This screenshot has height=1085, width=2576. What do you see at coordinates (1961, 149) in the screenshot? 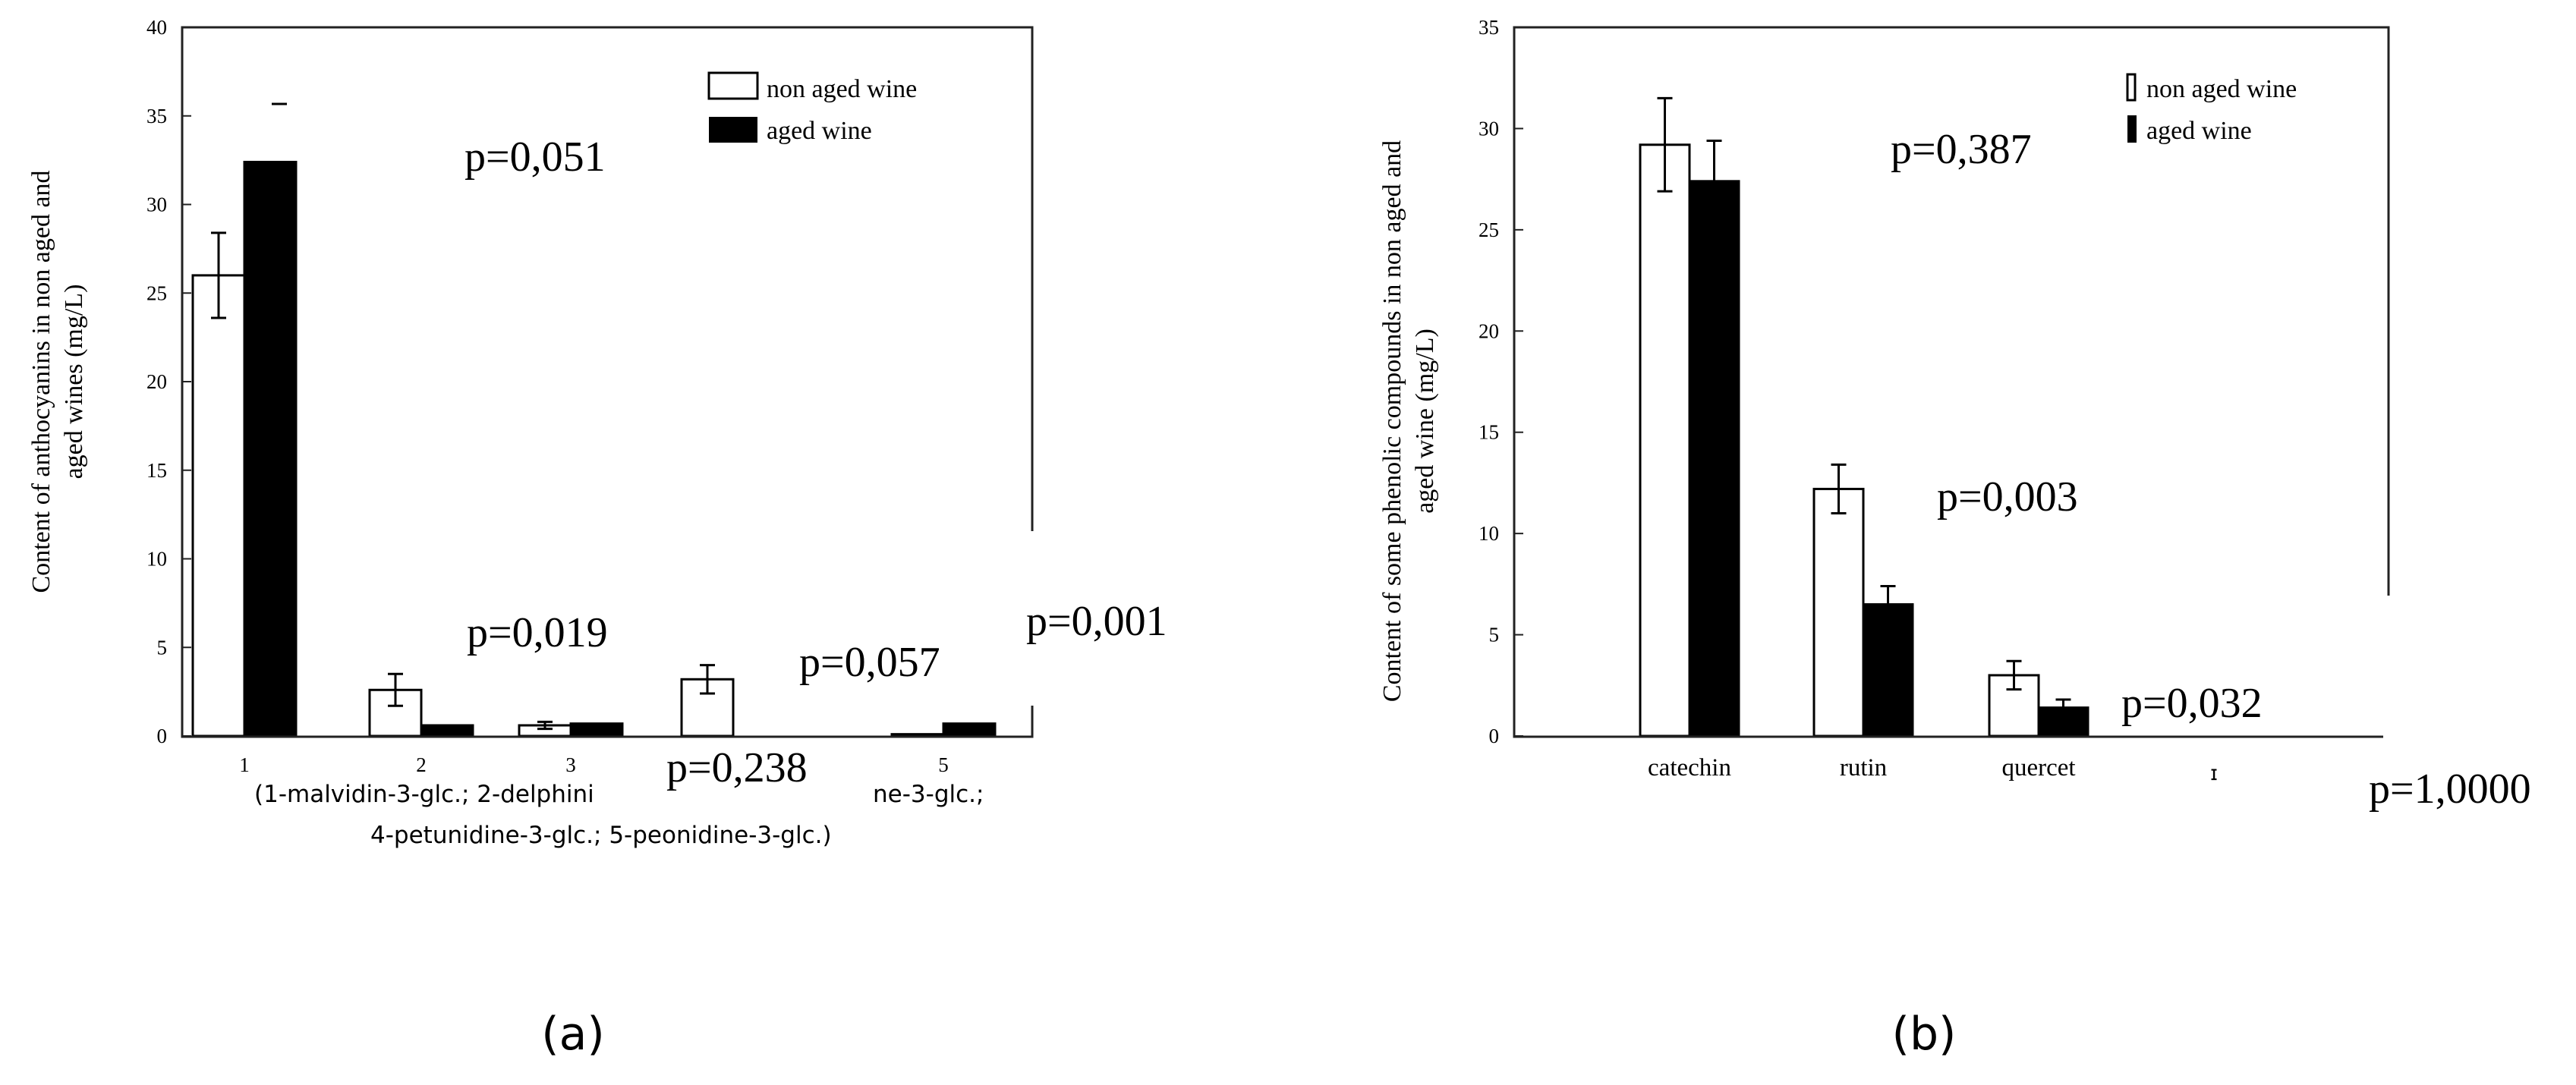
I see `p-value-1b: p=0,387` at bounding box center [1961, 149].